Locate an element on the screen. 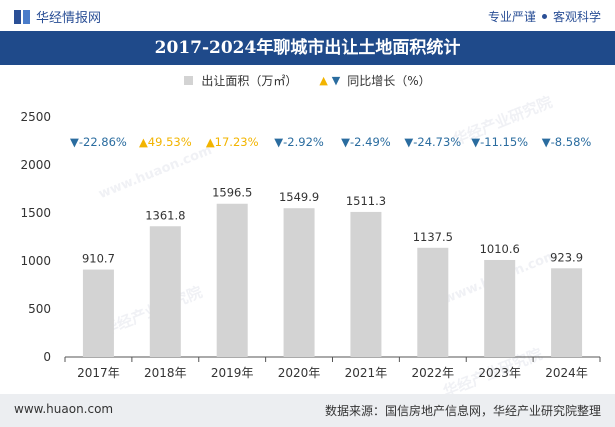 The image size is (615, 427). growth-label-down: ▼-2.49% is located at coordinates (366, 142).